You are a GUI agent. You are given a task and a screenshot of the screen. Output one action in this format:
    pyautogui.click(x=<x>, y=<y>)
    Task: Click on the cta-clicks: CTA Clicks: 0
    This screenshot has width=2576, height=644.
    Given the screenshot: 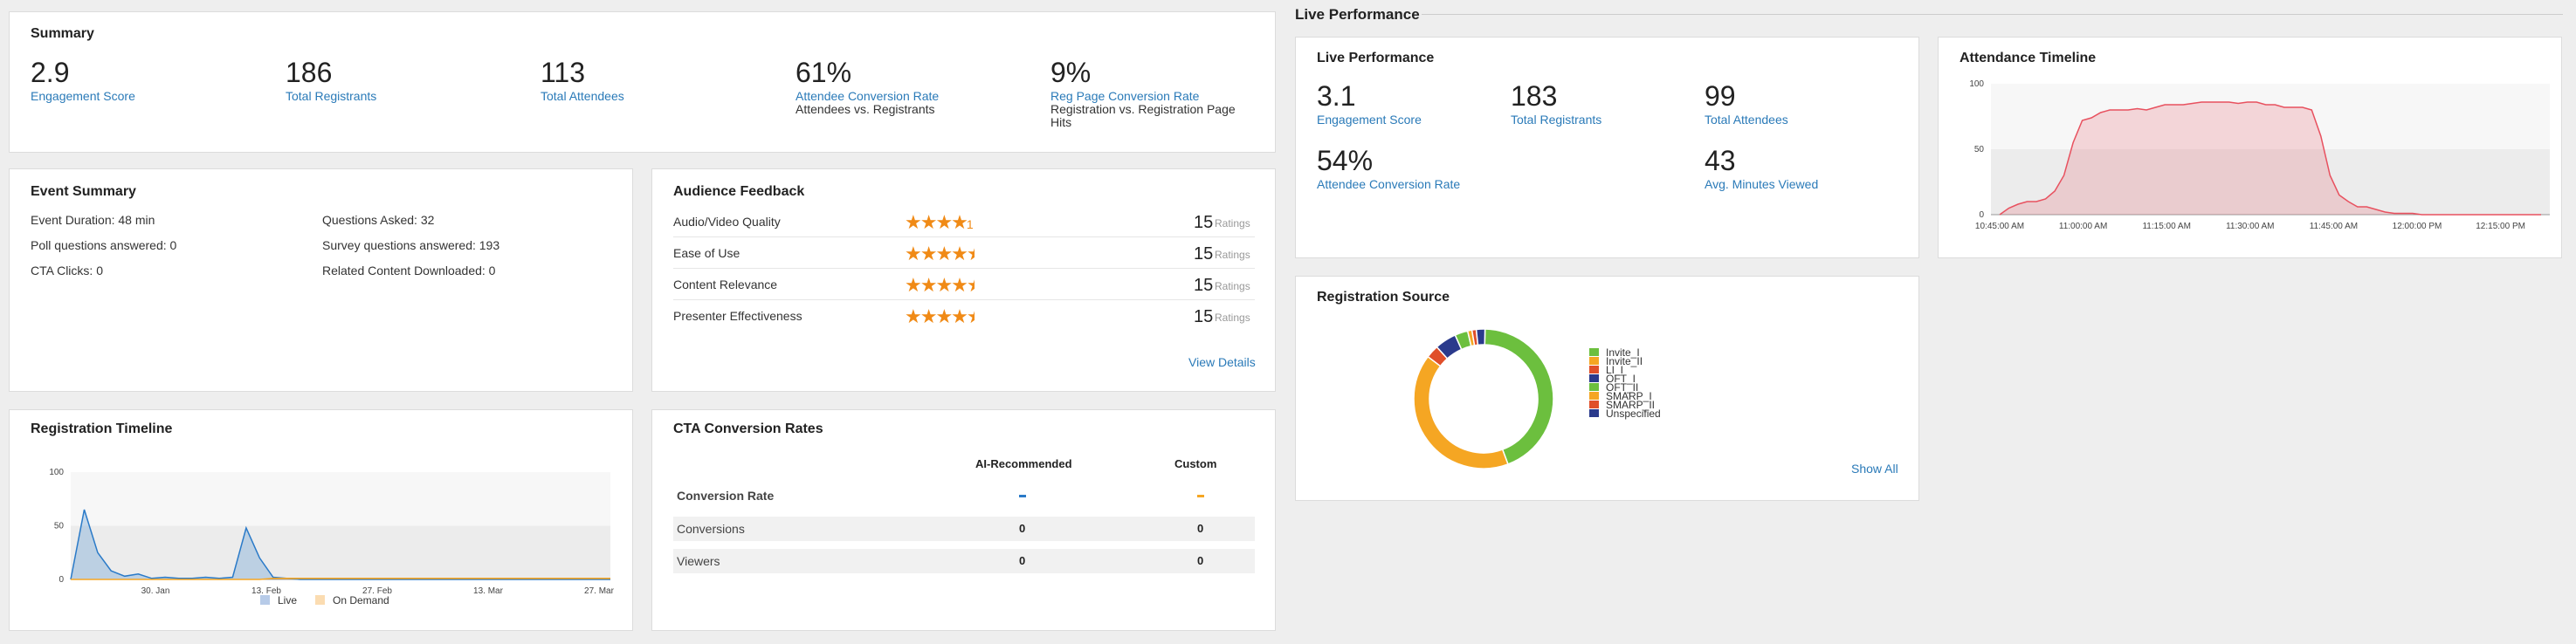 What is the action you would take?
    pyautogui.click(x=67, y=271)
    